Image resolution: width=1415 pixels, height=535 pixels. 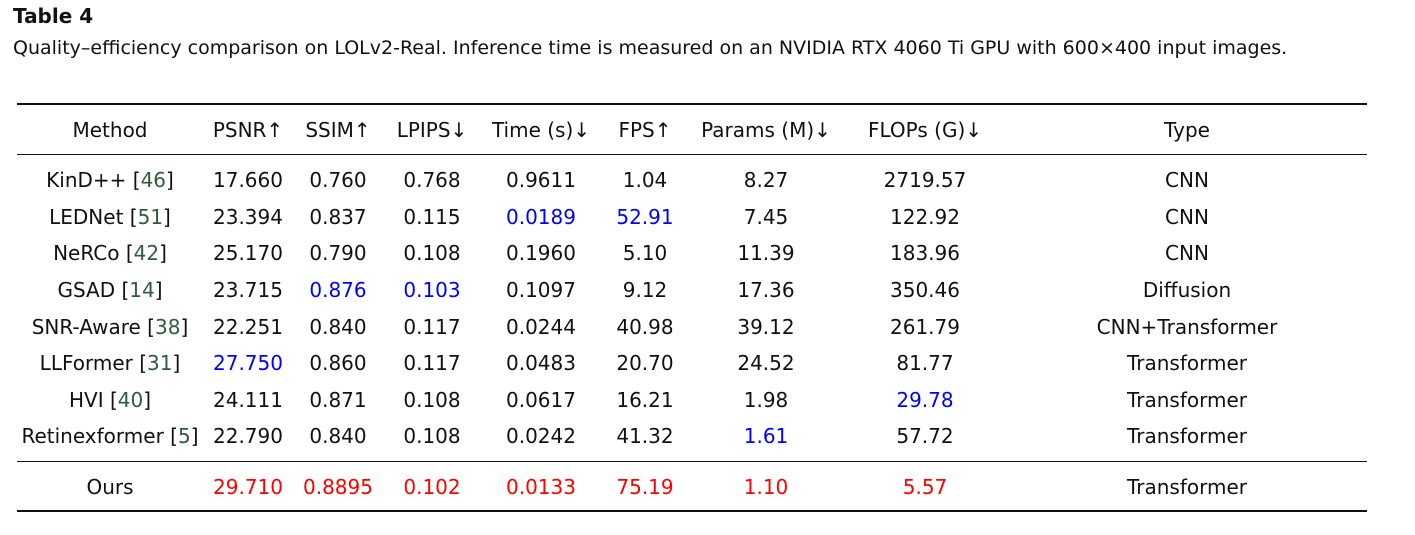 What do you see at coordinates (338, 363) in the screenshot?
I see `ssim-cell: 0.860` at bounding box center [338, 363].